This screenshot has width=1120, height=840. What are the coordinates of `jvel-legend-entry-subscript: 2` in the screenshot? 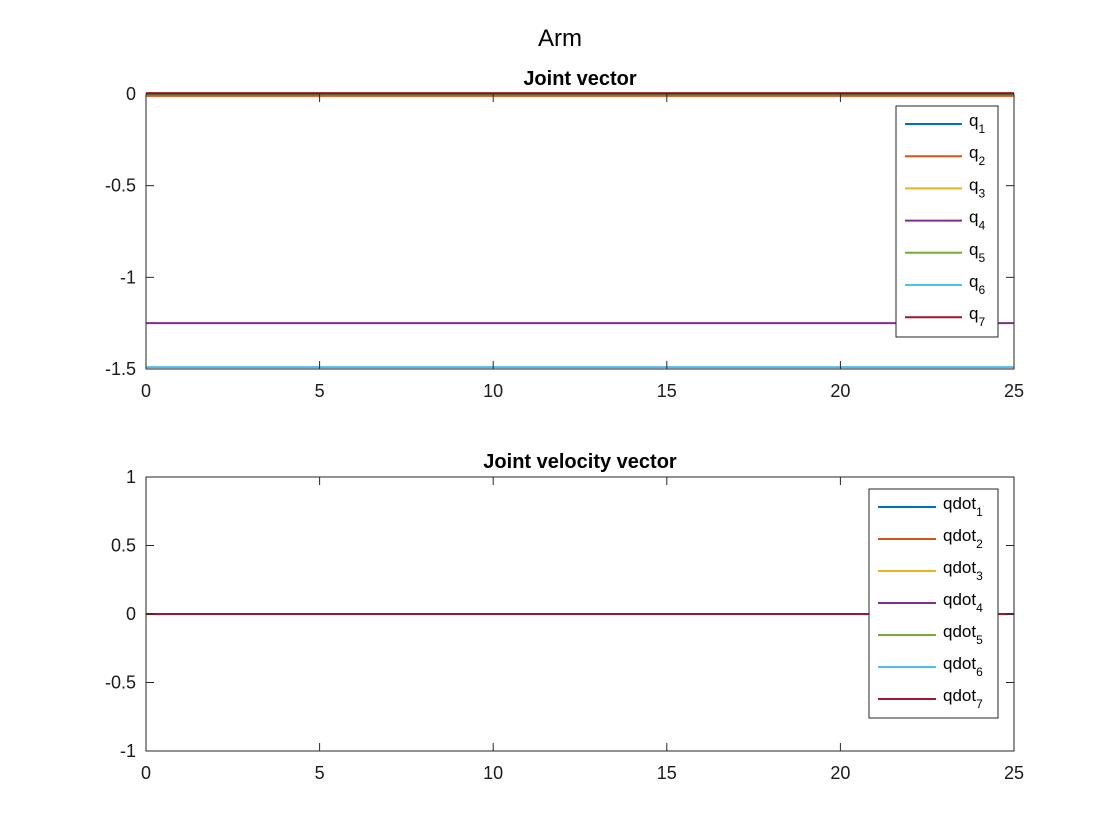 It's located at (979, 544).